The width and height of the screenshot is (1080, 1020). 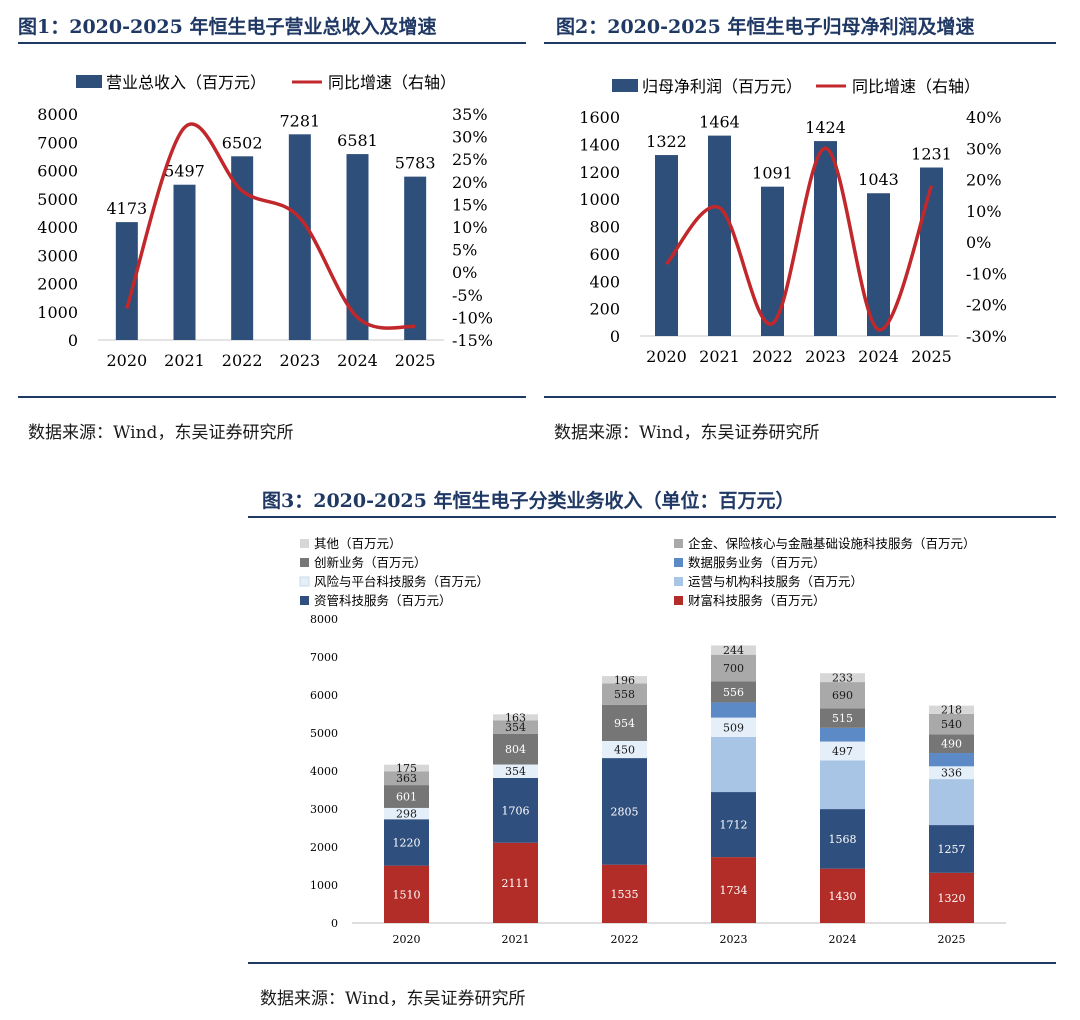 I want to click on segment-value-label: 363, so click(x=406, y=778).